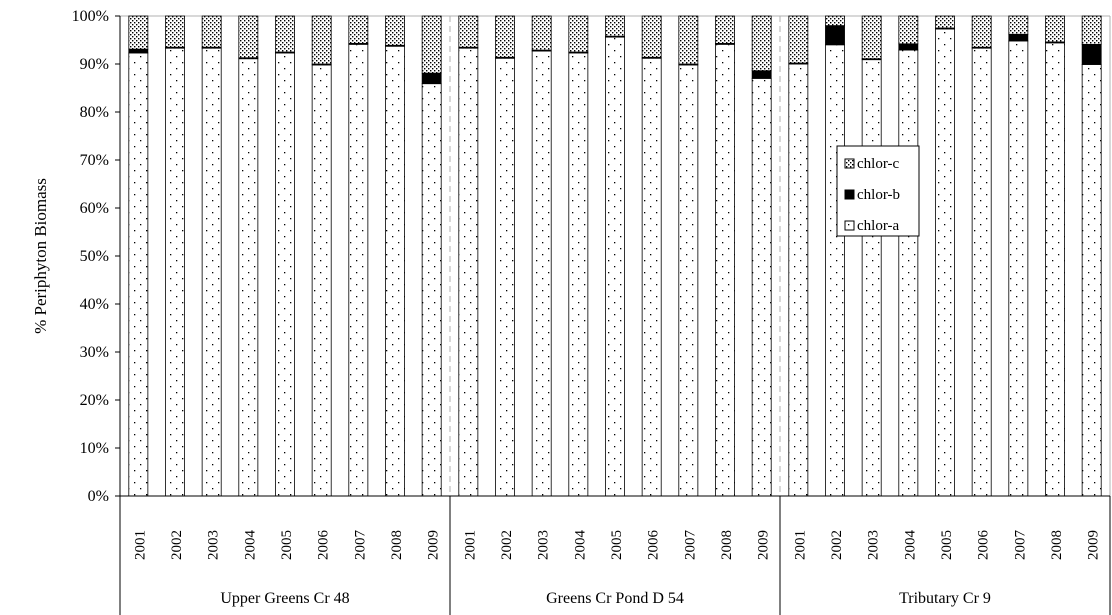  Describe the element at coordinates (40, 256) in the screenshot. I see `y-axis-title: % Periphyton Biomass` at that location.